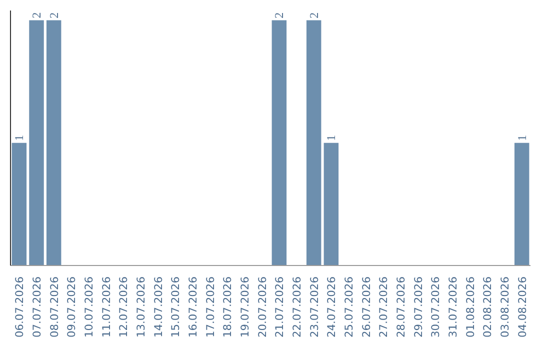 The width and height of the screenshot is (540, 340). I want to click on x-tick-label: 26.07.2026, so click(366, 307).